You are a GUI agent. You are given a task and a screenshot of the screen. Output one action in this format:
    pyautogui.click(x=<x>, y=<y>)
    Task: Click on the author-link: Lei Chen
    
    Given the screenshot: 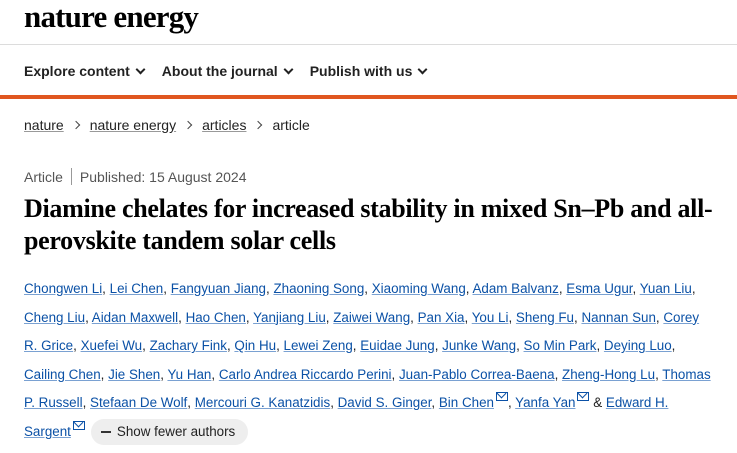 What is the action you would take?
    pyautogui.click(x=136, y=288)
    